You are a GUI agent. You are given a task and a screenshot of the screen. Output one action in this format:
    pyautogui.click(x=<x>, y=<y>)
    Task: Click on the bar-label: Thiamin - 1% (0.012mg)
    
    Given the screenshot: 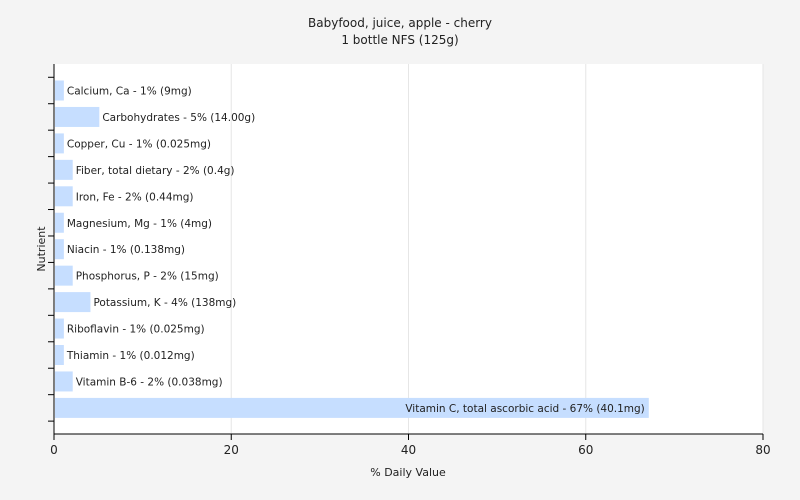 What is the action you would take?
    pyautogui.click(x=130, y=356)
    